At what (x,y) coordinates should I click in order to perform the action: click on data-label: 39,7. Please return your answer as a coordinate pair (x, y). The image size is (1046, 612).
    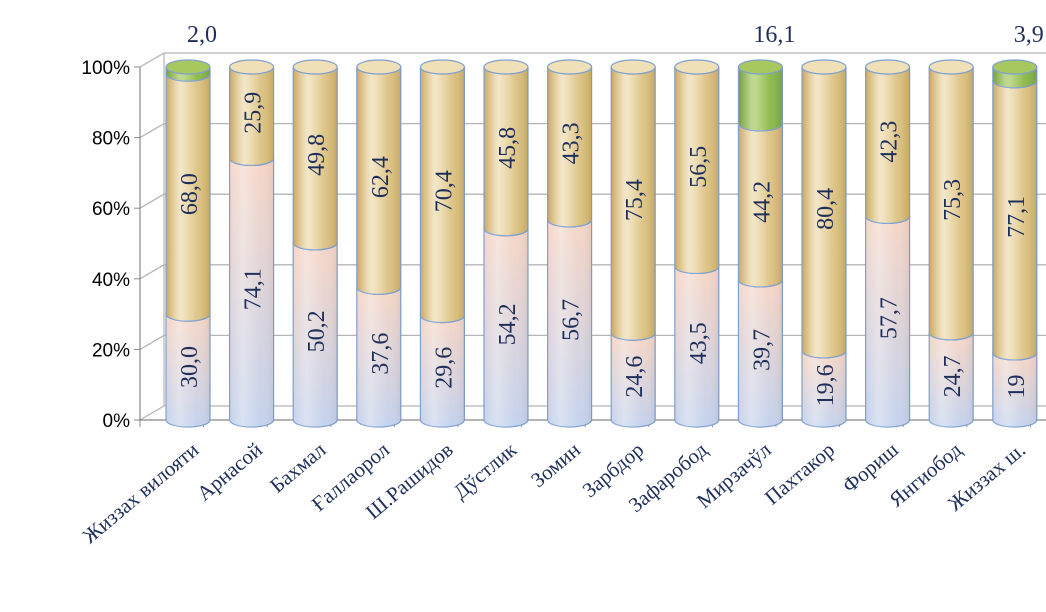
    Looking at the image, I should click on (762, 350).